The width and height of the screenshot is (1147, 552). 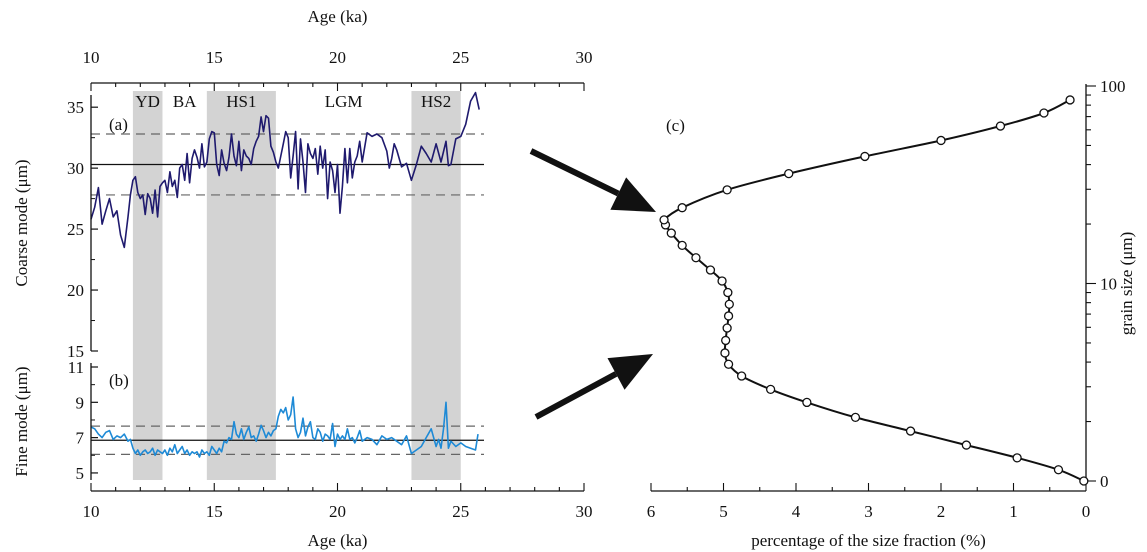 What do you see at coordinates (1126, 284) in the screenshot?
I see `panel-c-y-axis-title: grain size (μm)` at bounding box center [1126, 284].